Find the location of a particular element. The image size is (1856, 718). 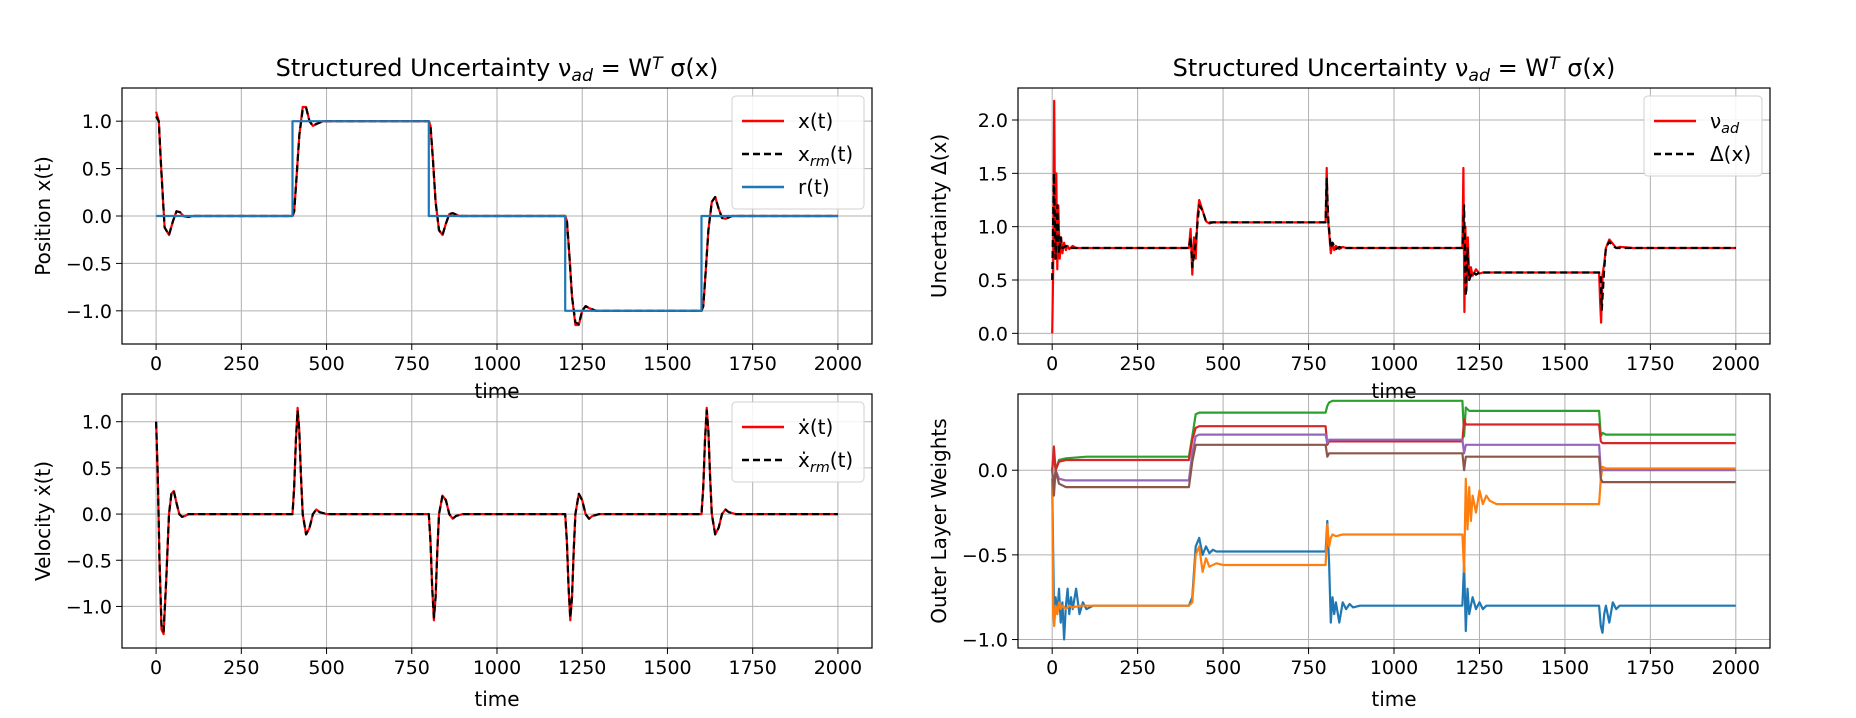

y-tick-label: 1.5 is located at coordinates (993, 174).